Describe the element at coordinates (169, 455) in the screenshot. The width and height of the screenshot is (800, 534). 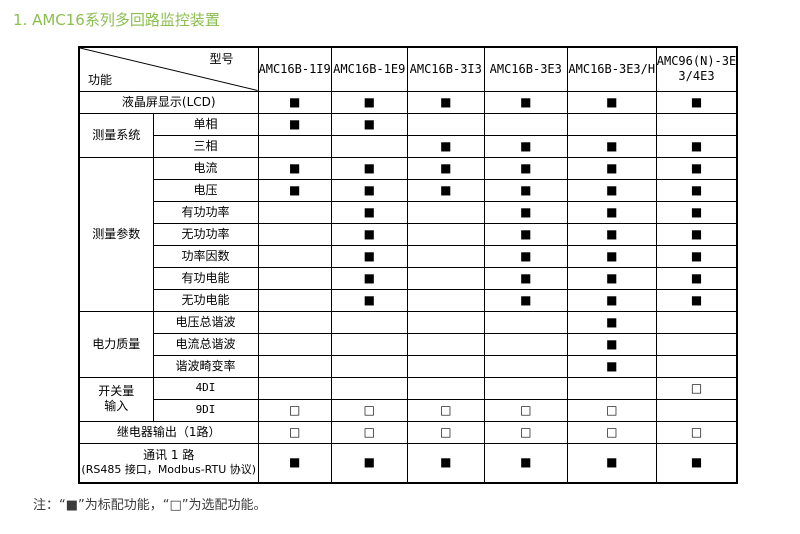
I see `row-label-line1: 通讯 1 路` at that location.